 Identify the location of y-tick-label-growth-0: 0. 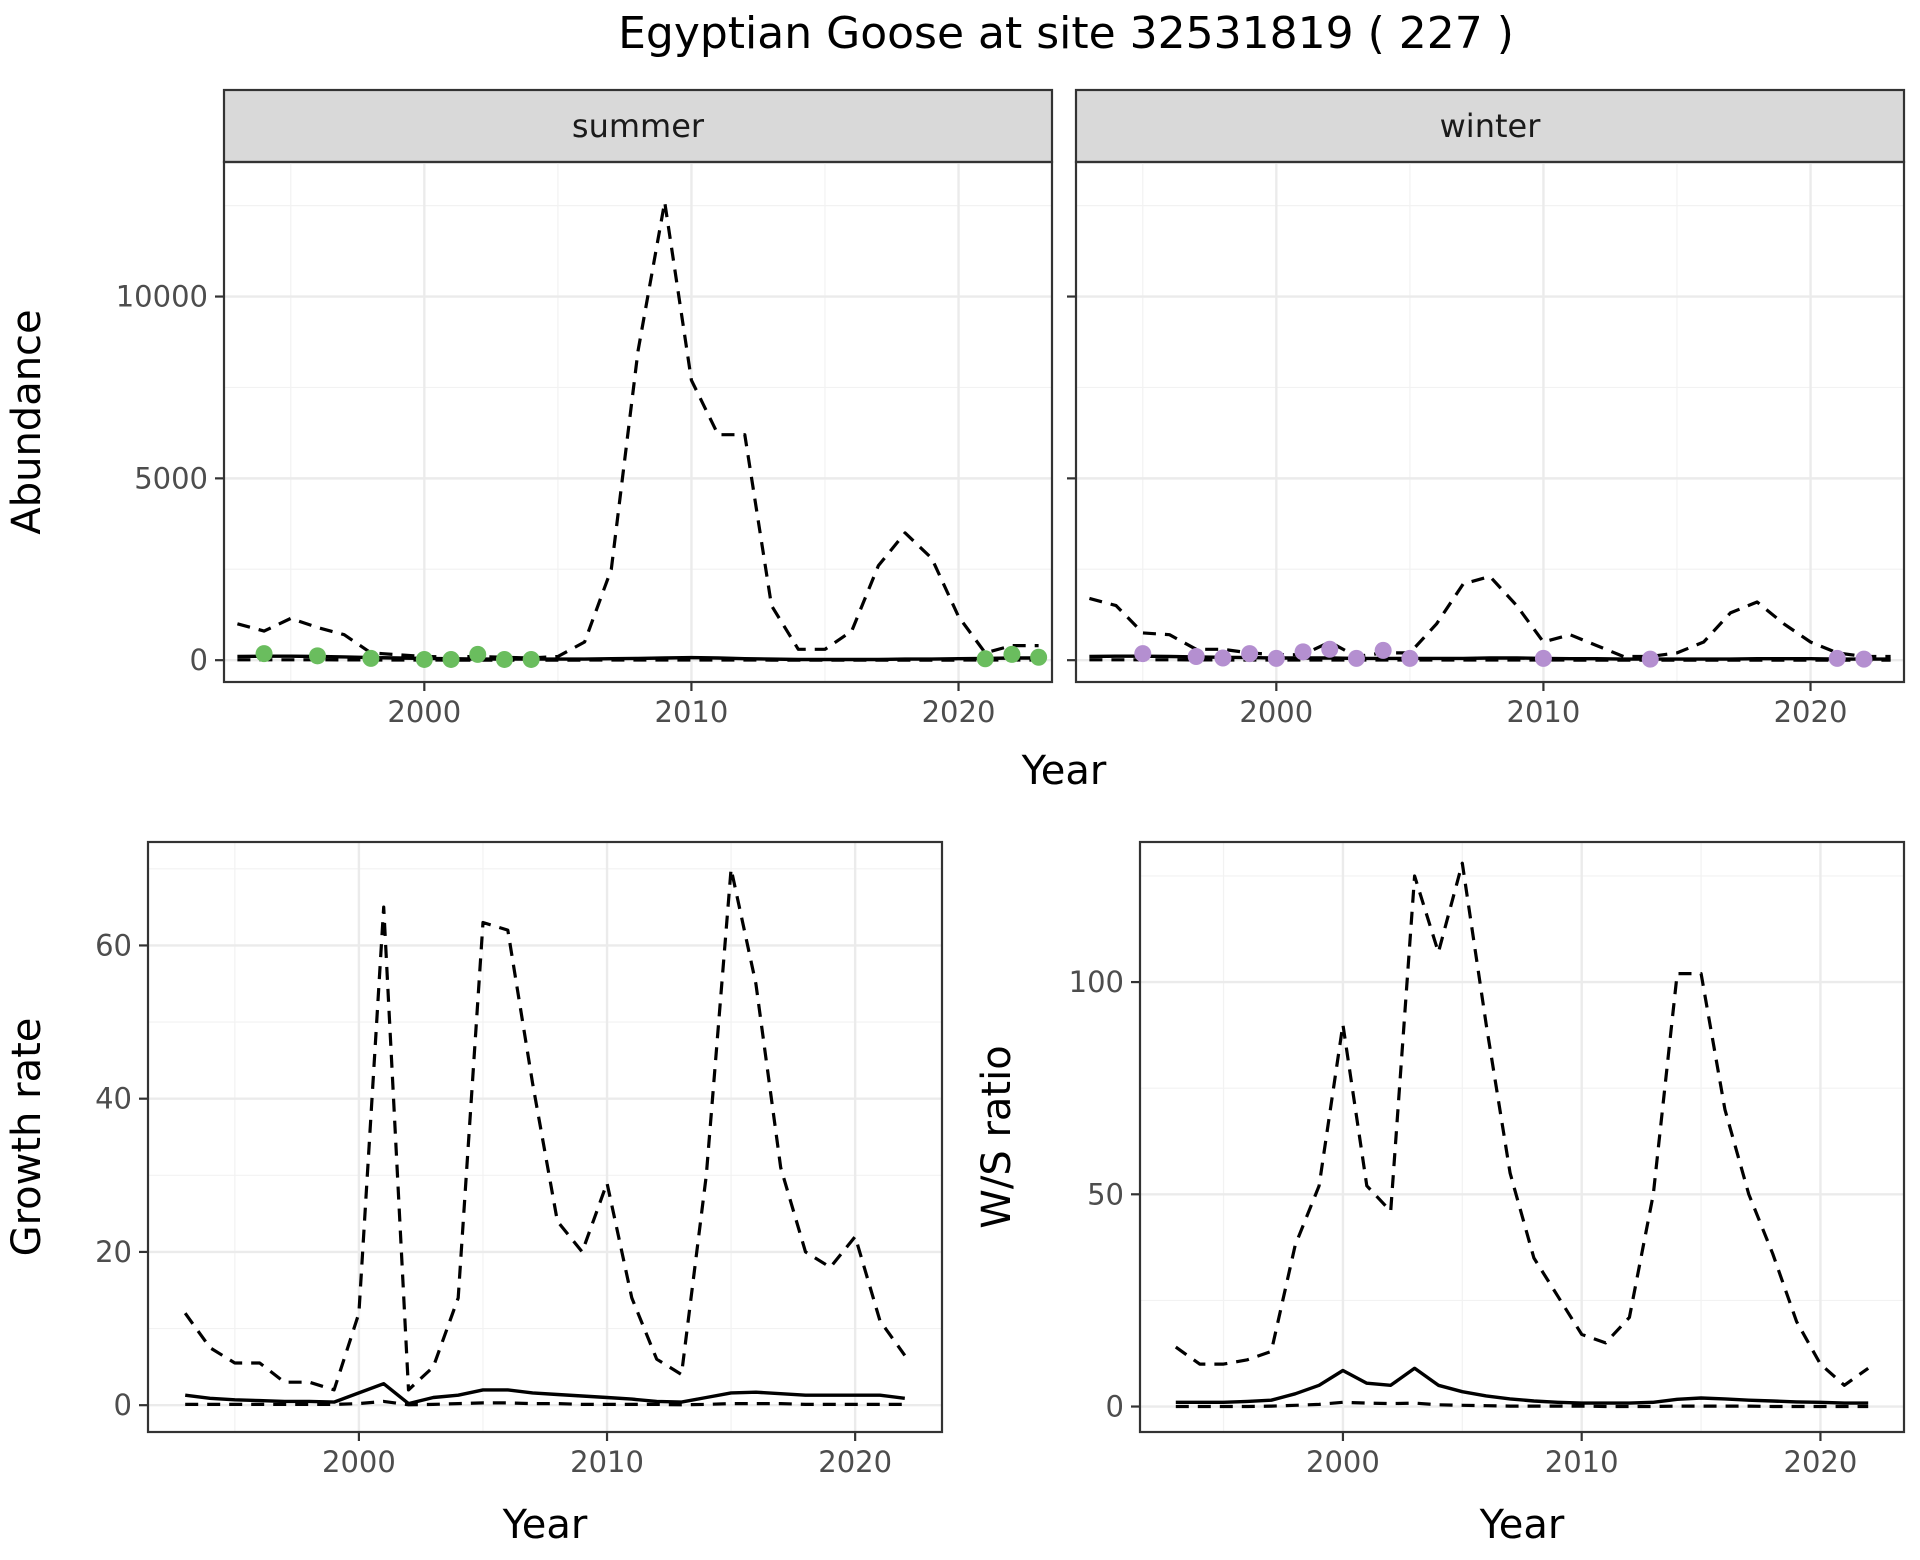
(123, 1405).